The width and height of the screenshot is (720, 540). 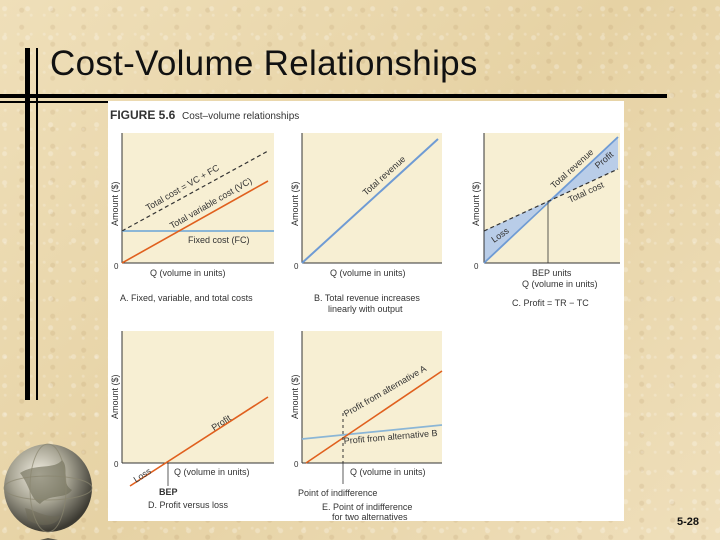 I want to click on panel-e-origin: 0, so click(x=296, y=464).